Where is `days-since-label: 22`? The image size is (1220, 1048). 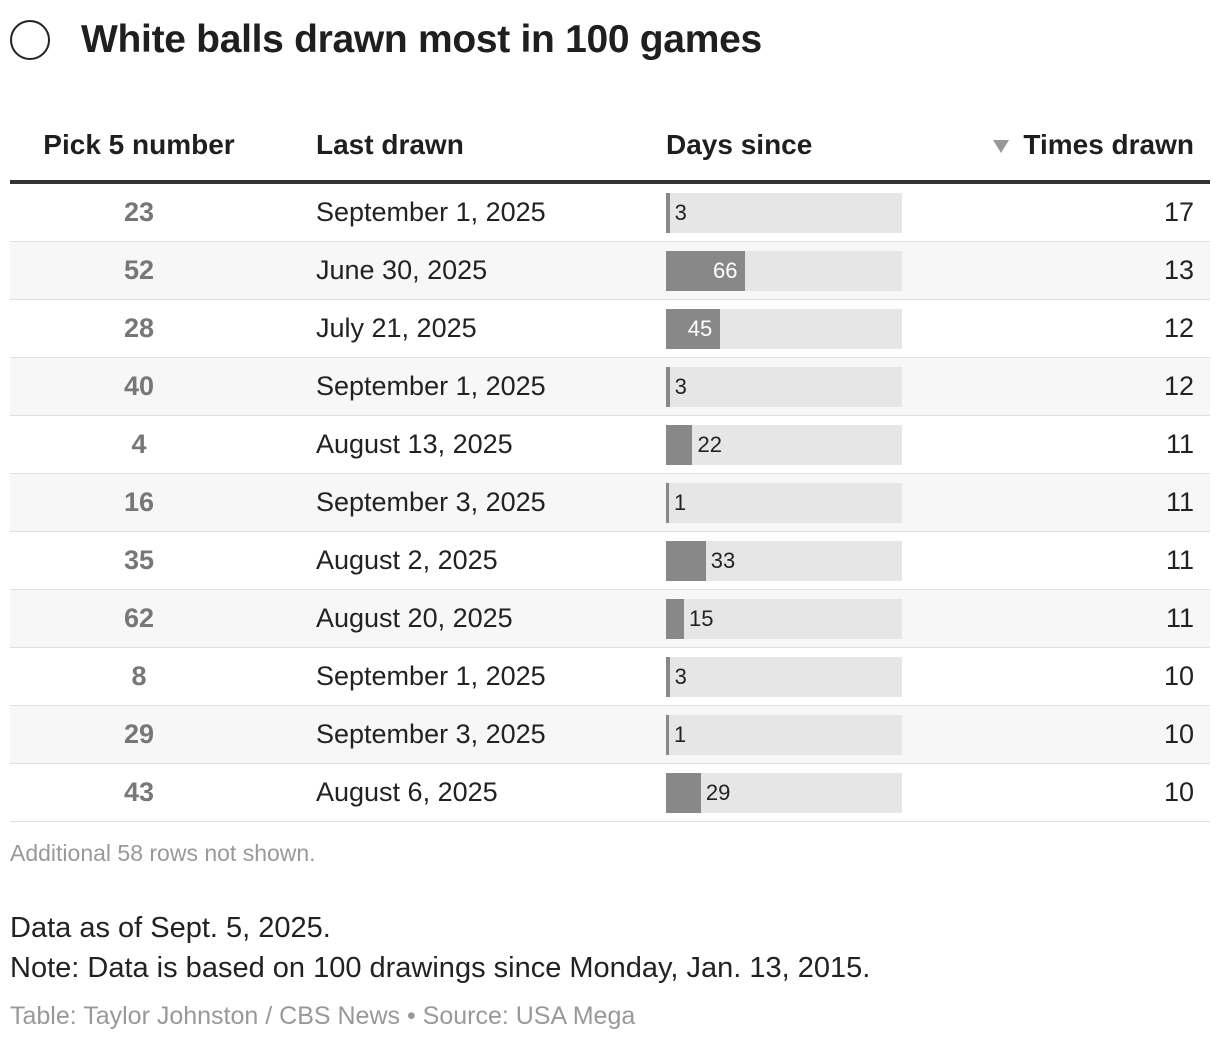 days-since-label: 22 is located at coordinates (709, 444).